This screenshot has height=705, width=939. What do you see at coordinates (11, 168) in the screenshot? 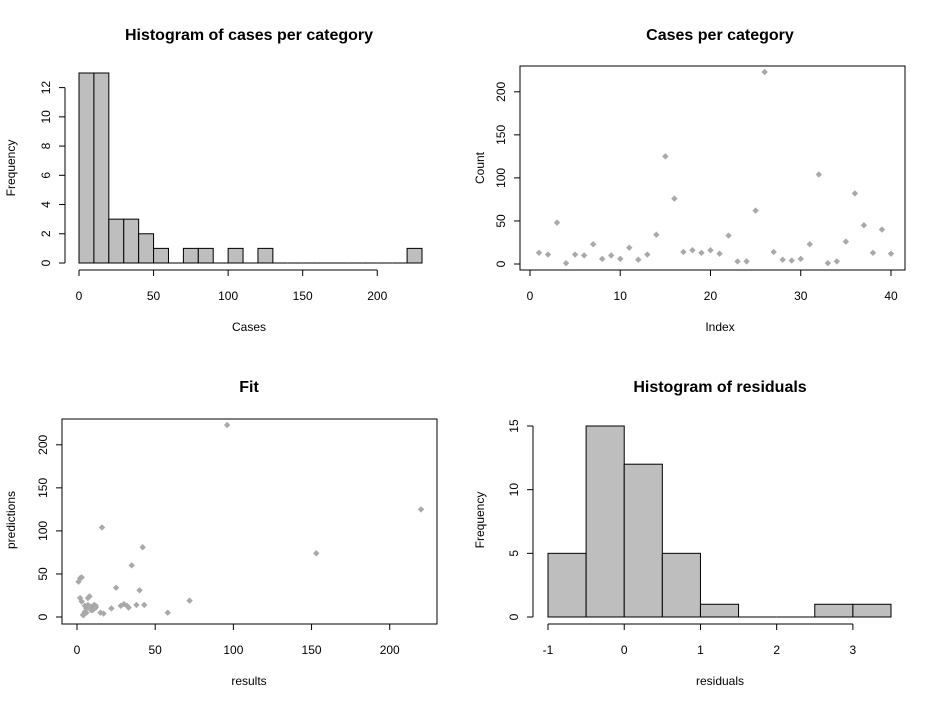
I see `y-axis-label: Frequency` at bounding box center [11, 168].